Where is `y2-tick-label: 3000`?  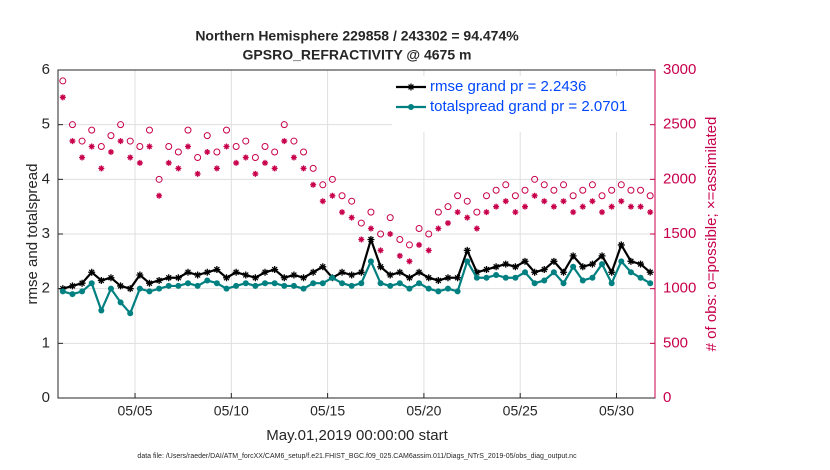 y2-tick-label: 3000 is located at coordinates (679, 69).